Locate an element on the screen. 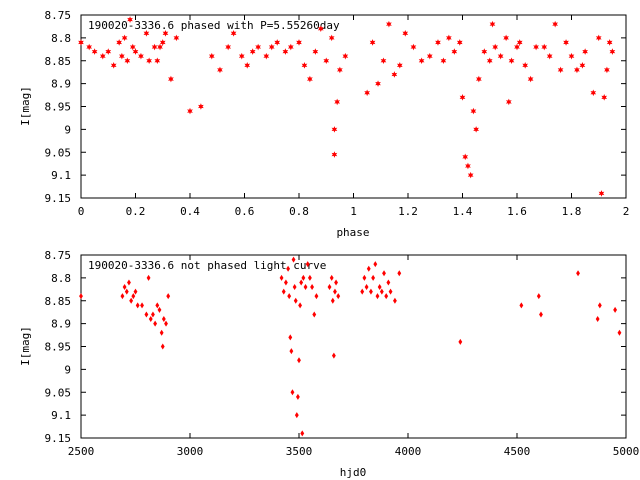 The height and width of the screenshot is (480, 640). phased-y-tick-label: 8.75 is located at coordinates (58, 15).